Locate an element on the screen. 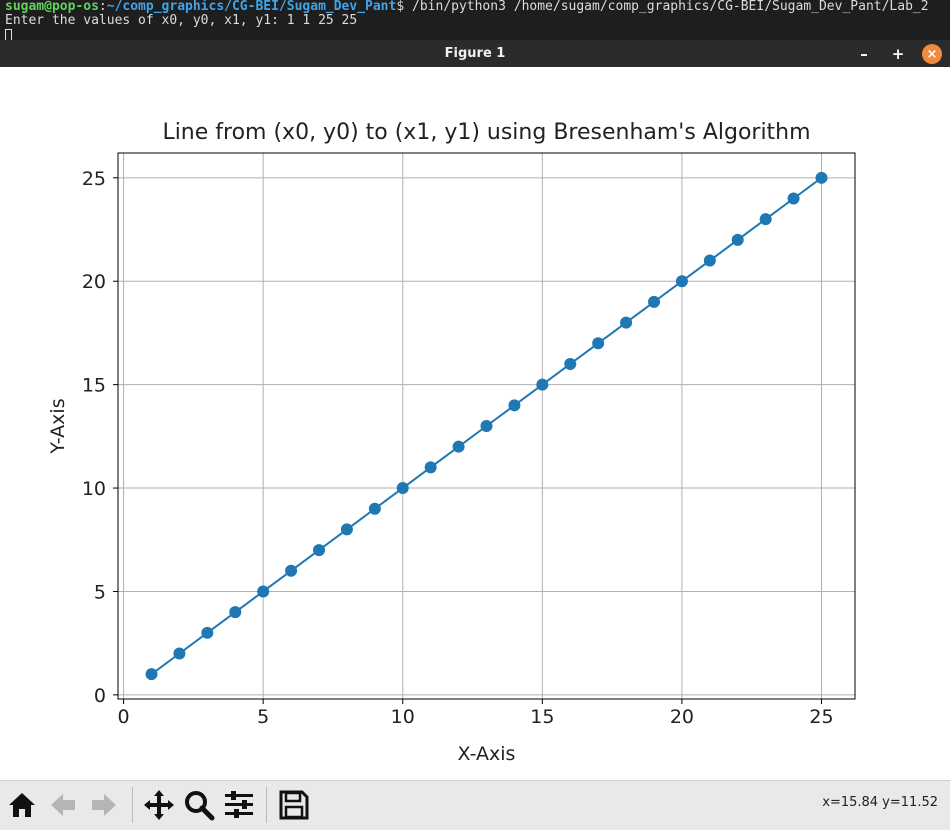 The width and height of the screenshot is (950, 830). maximize-button: + is located at coordinates (898, 54).